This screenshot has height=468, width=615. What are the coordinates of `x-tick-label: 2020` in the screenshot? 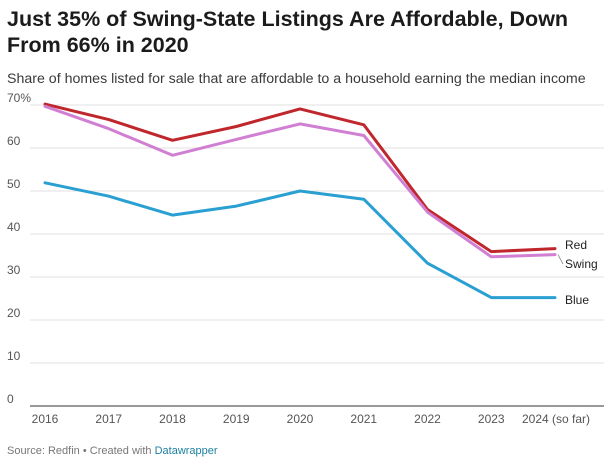 It's located at (300, 419).